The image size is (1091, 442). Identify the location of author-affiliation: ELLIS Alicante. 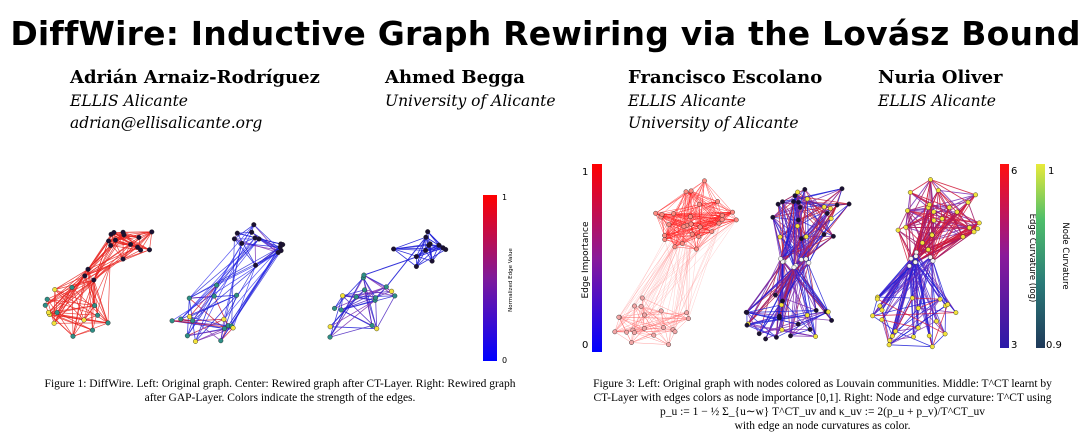
(687, 101).